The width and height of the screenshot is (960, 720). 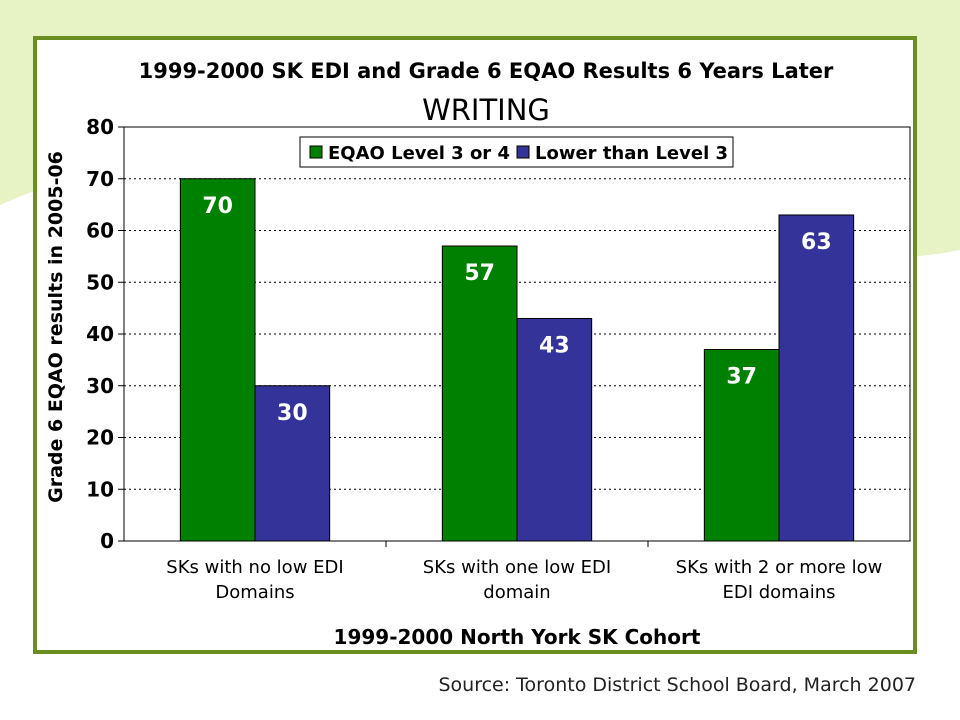 I want to click on legend-label: EQAO Level 3 or 4, so click(x=419, y=153).